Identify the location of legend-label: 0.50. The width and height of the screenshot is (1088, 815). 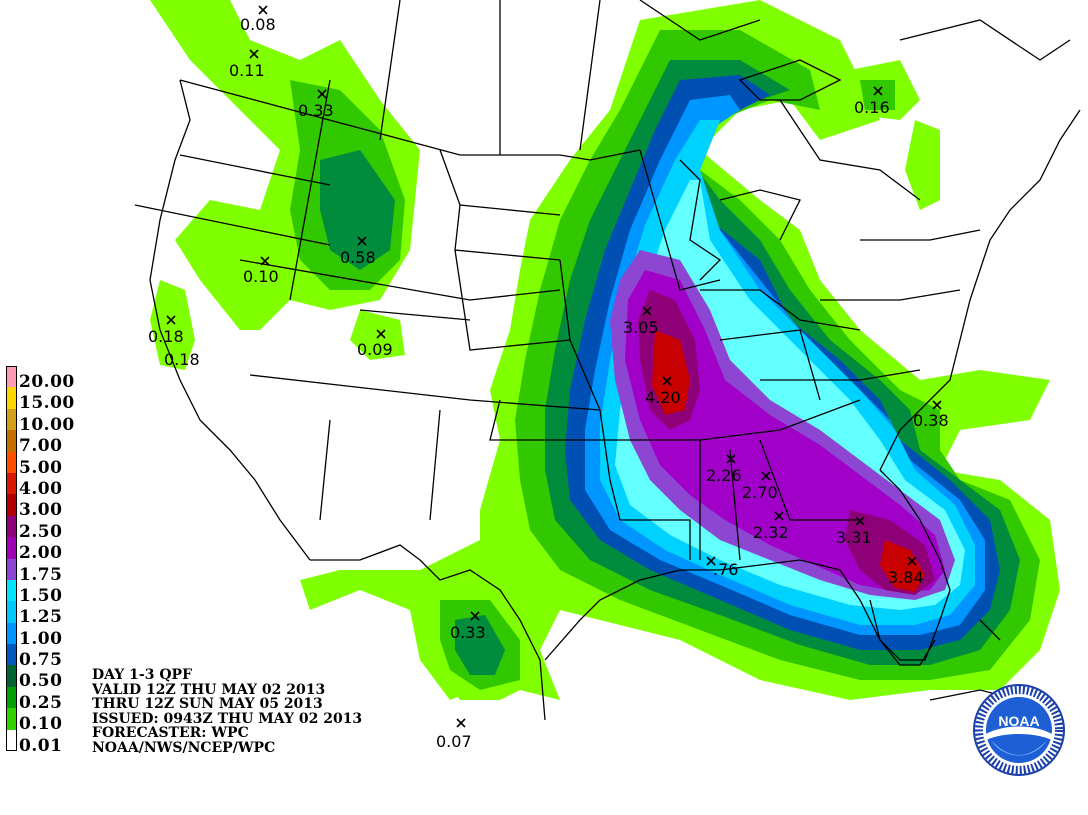
(41, 681).